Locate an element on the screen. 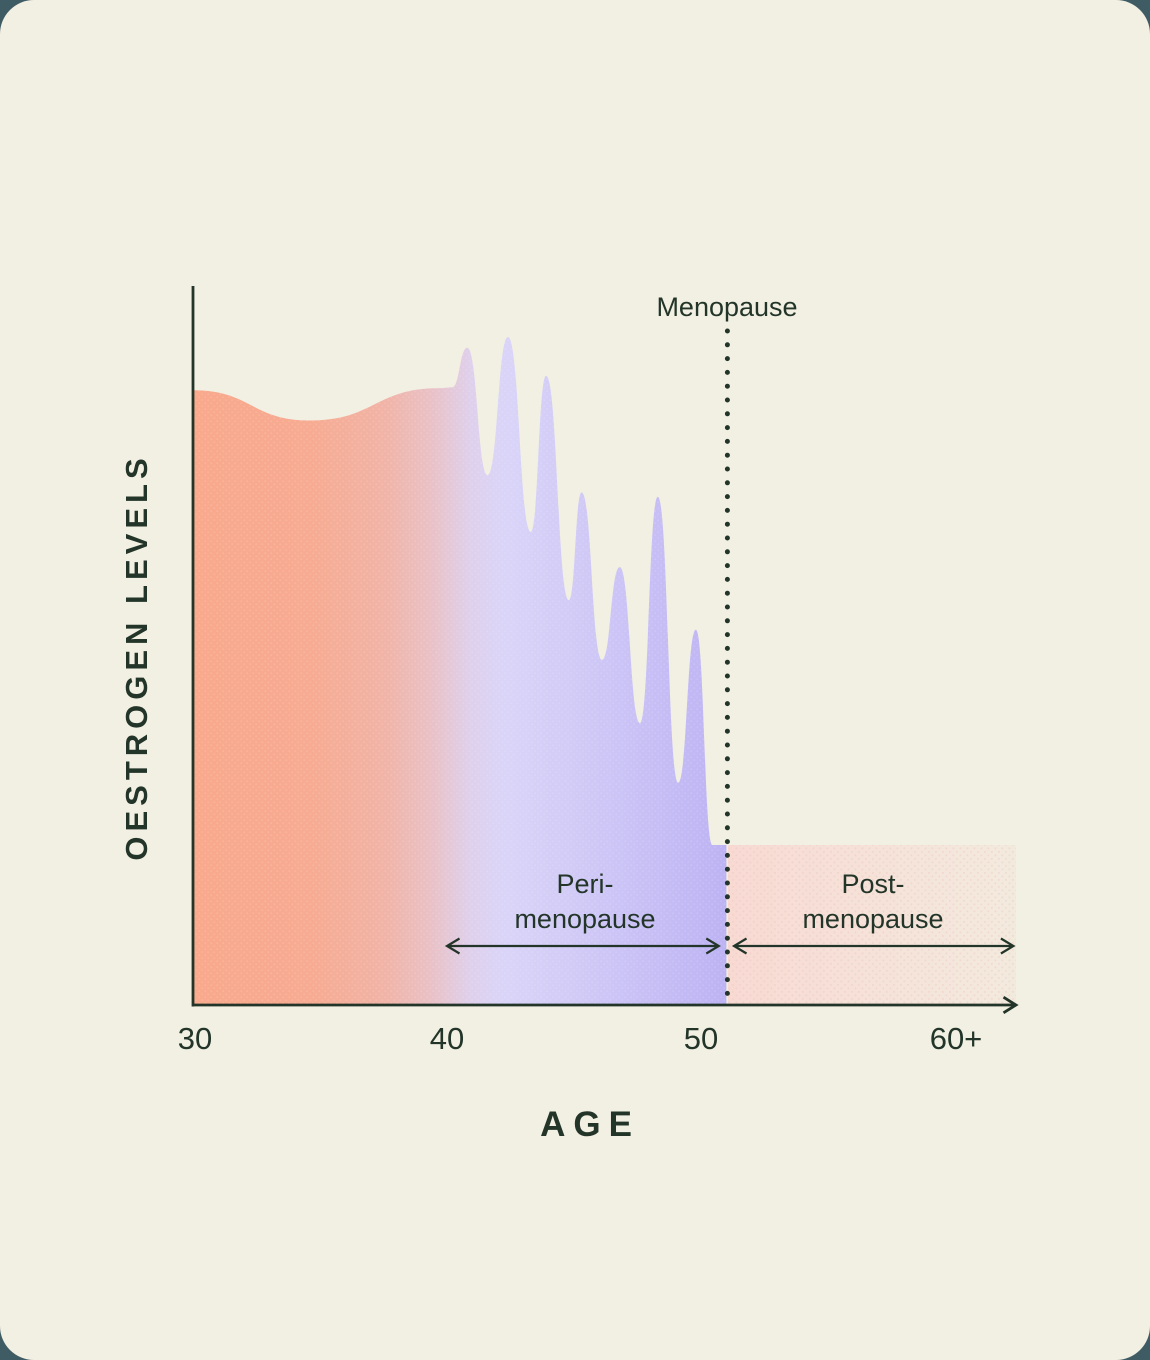 This screenshot has height=1360, width=1150. menopause-label: Menopause is located at coordinates (726, 307).